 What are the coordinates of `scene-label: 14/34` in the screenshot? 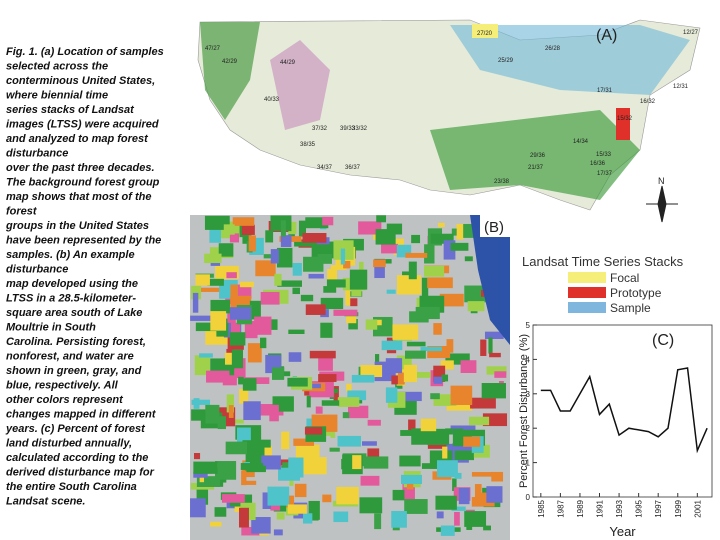 It's located at (581, 142).